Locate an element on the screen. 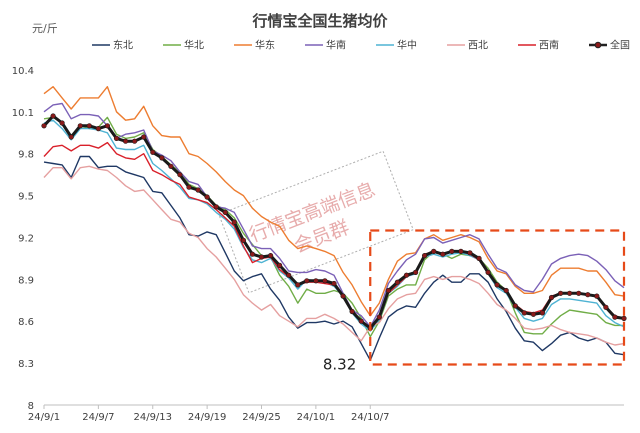 Image resolution: width=640 pixels, height=433 pixels. legend-label-7: 西南 is located at coordinates (549, 45).